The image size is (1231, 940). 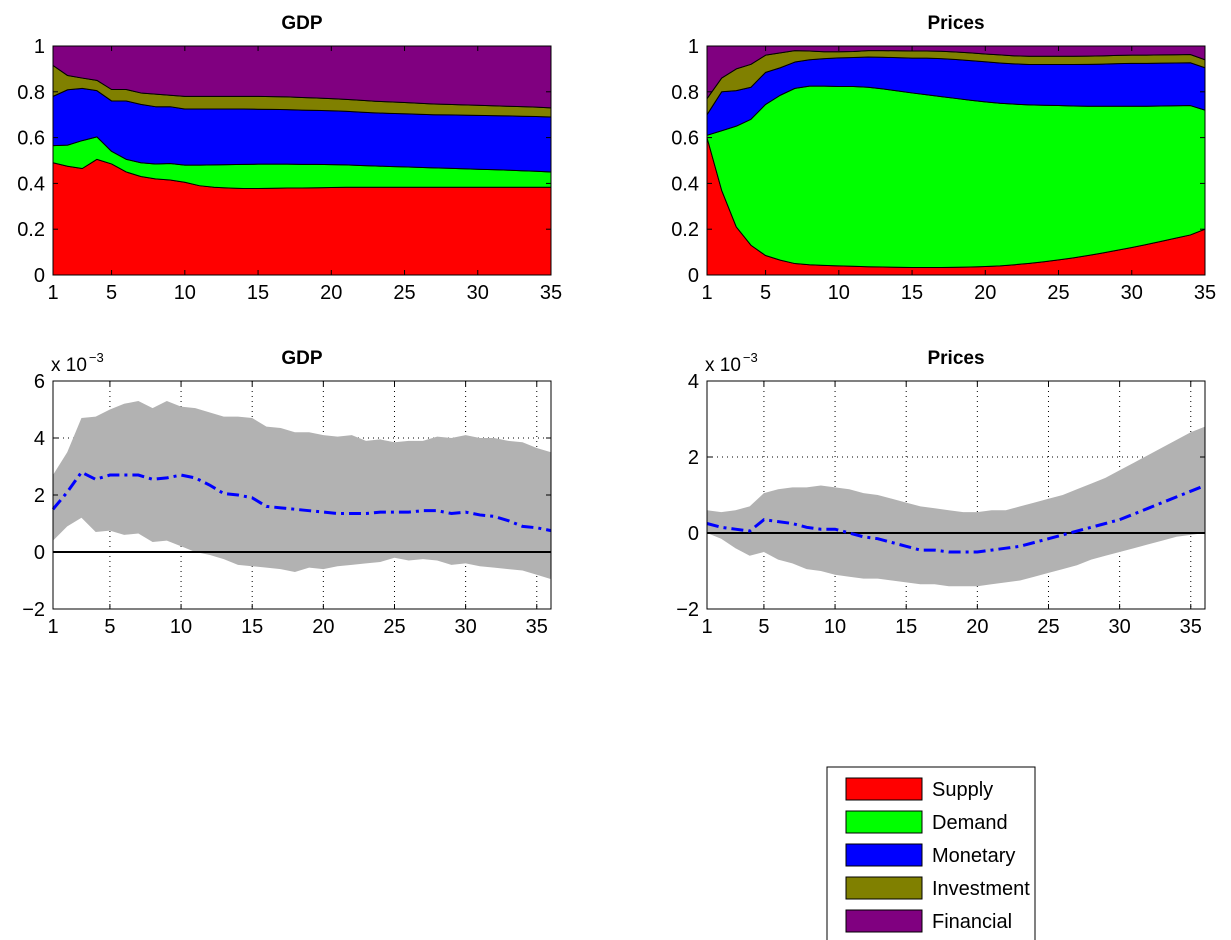 I want to click on legend-label-financial: Financial, so click(x=972, y=922).